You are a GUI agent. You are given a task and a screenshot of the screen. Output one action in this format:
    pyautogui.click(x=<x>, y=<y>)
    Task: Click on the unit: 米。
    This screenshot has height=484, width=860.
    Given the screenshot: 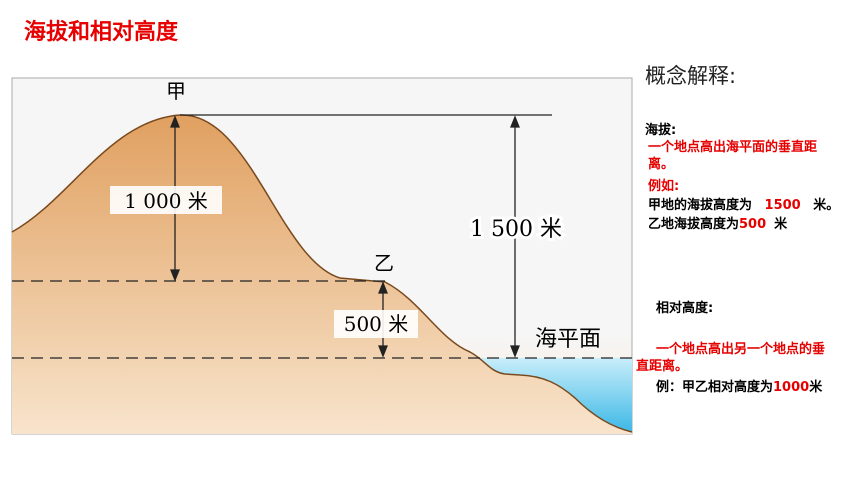 What is the action you would take?
    pyautogui.click(x=826, y=205)
    